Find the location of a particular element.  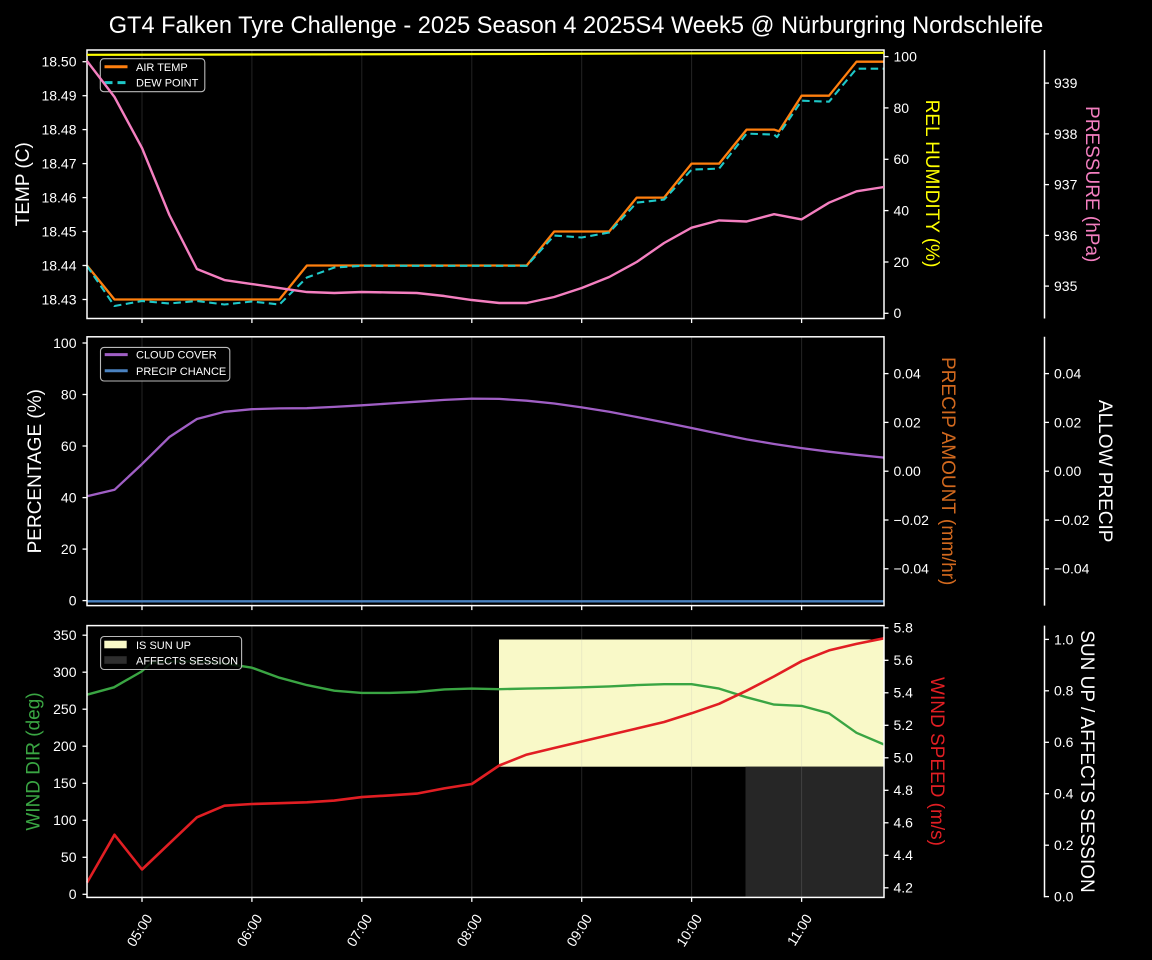

svg-text: 0.8 is located at coordinates (1064, 691).